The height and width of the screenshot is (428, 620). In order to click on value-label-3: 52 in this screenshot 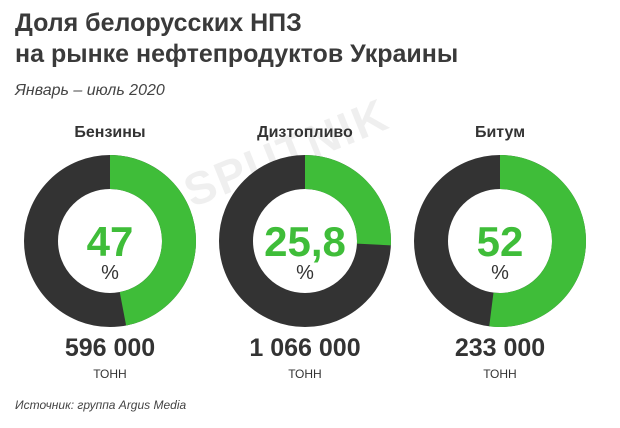, I will do `click(500, 241)`.